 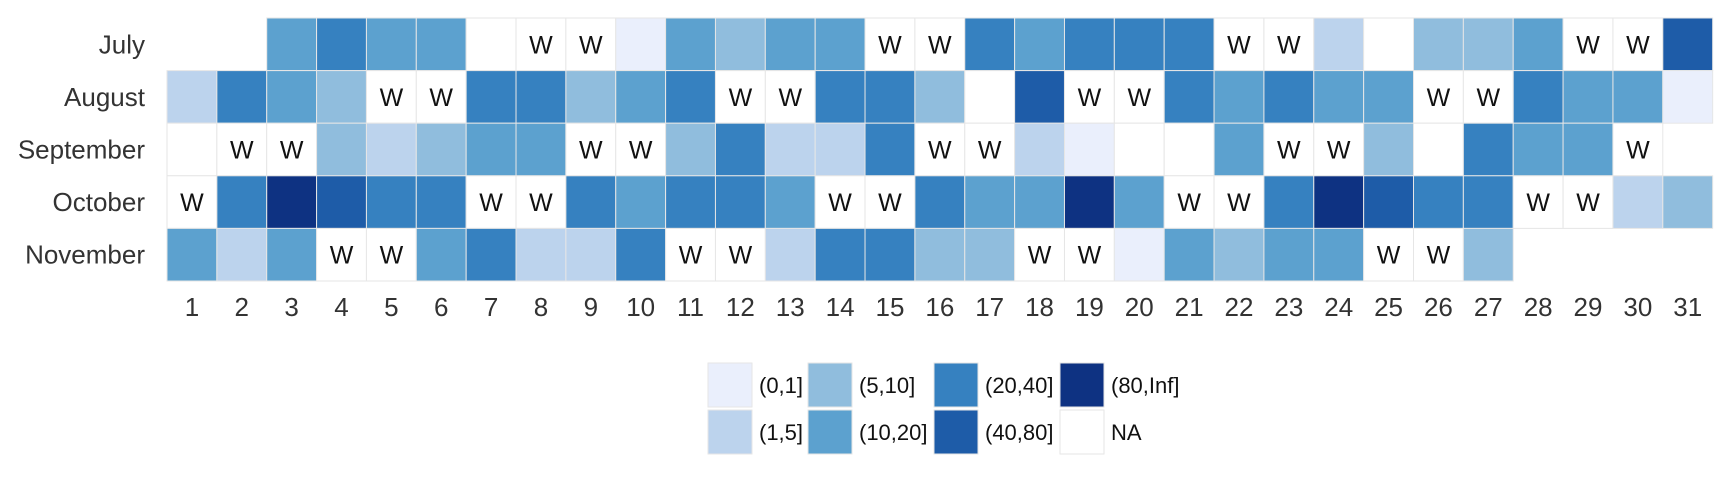 What do you see at coordinates (781, 432) in the screenshot?
I see `legend-label: (1,5]` at bounding box center [781, 432].